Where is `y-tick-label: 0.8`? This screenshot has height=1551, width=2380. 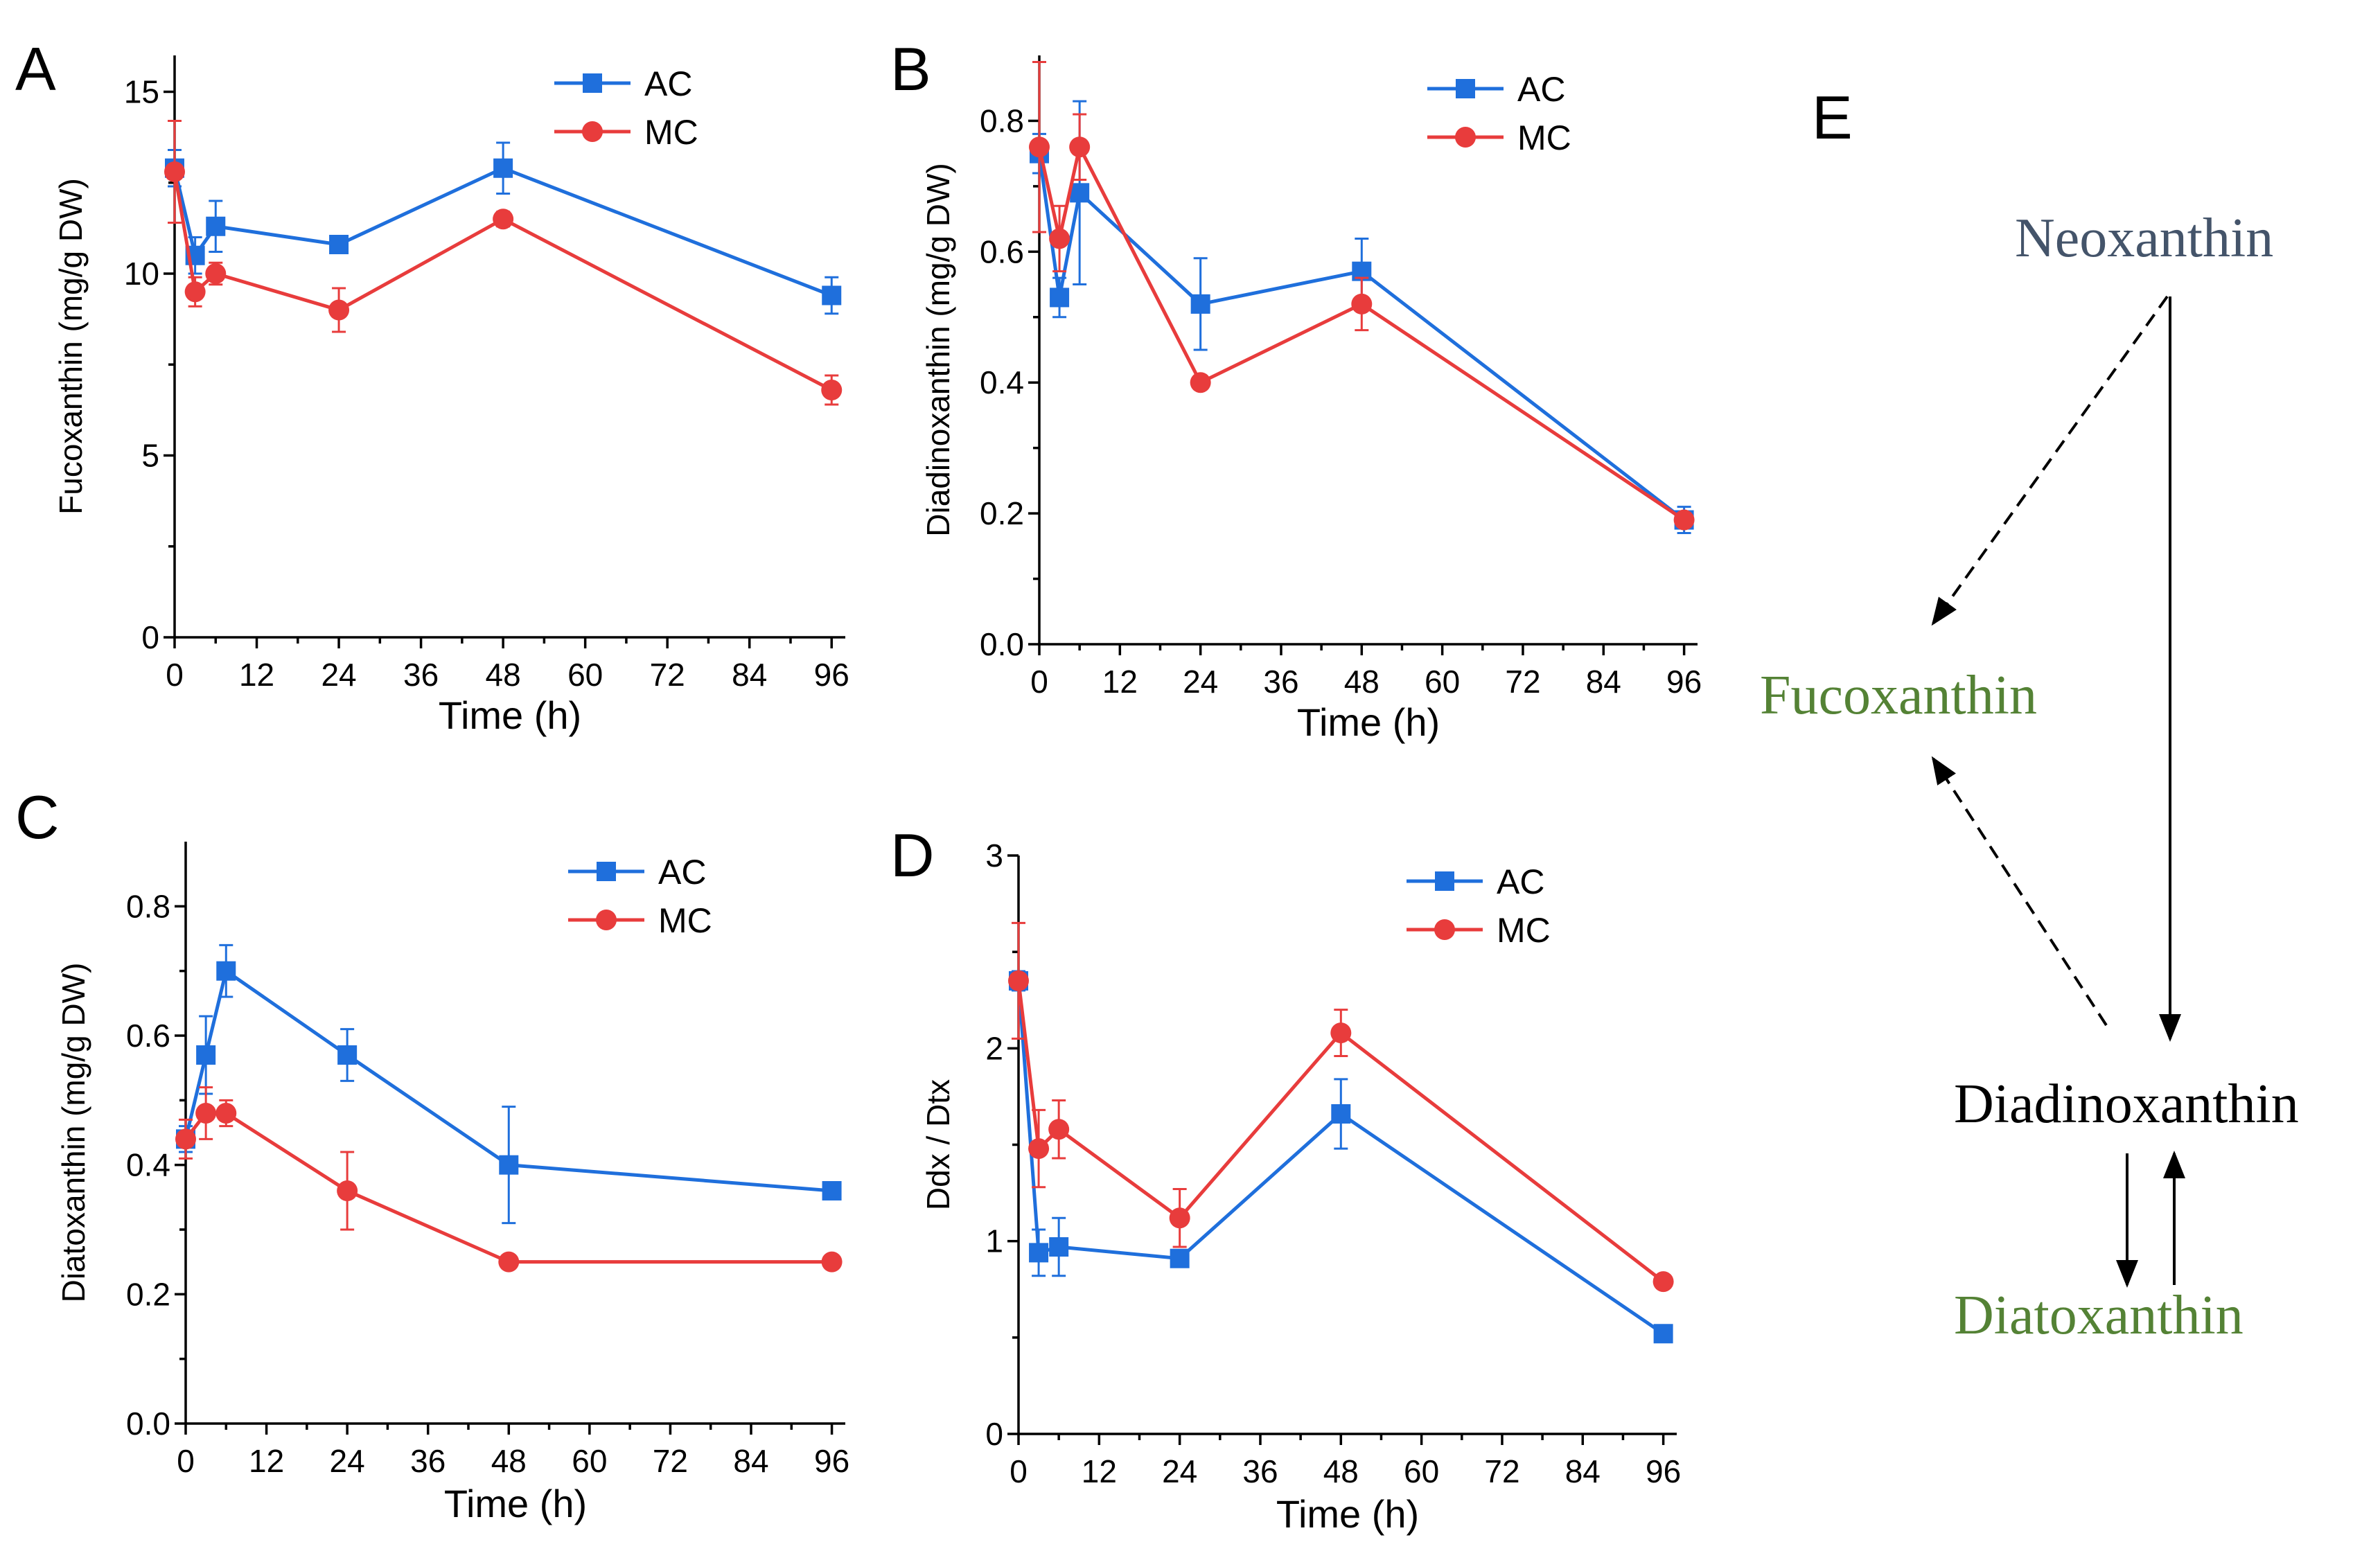
y-tick-label: 0.8 is located at coordinates (1002, 121).